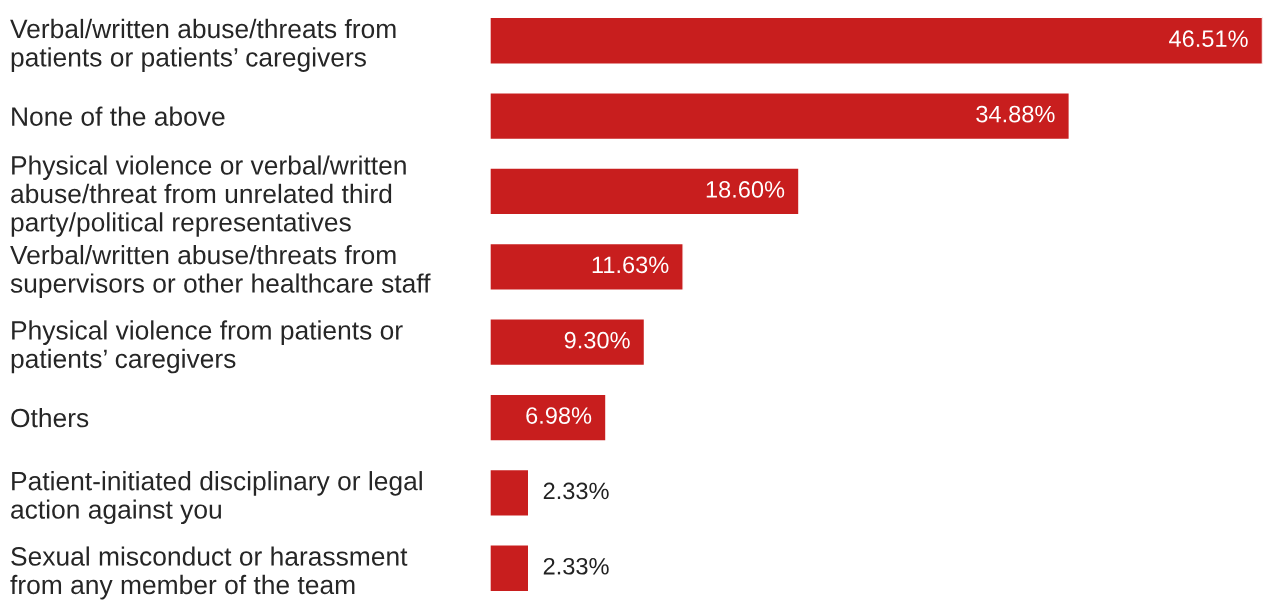 The height and width of the screenshot is (609, 1265). Describe the element at coordinates (597, 340) in the screenshot. I see `data-label: 9.30%` at that location.